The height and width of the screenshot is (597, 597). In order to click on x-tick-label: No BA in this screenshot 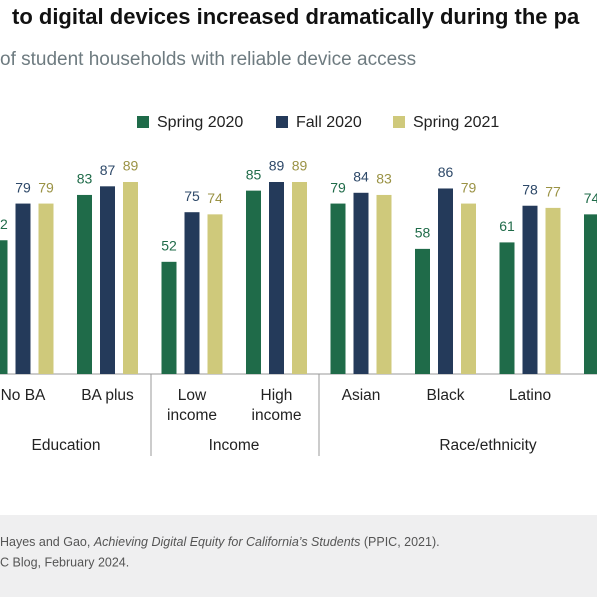, I will do `click(23, 395)`.